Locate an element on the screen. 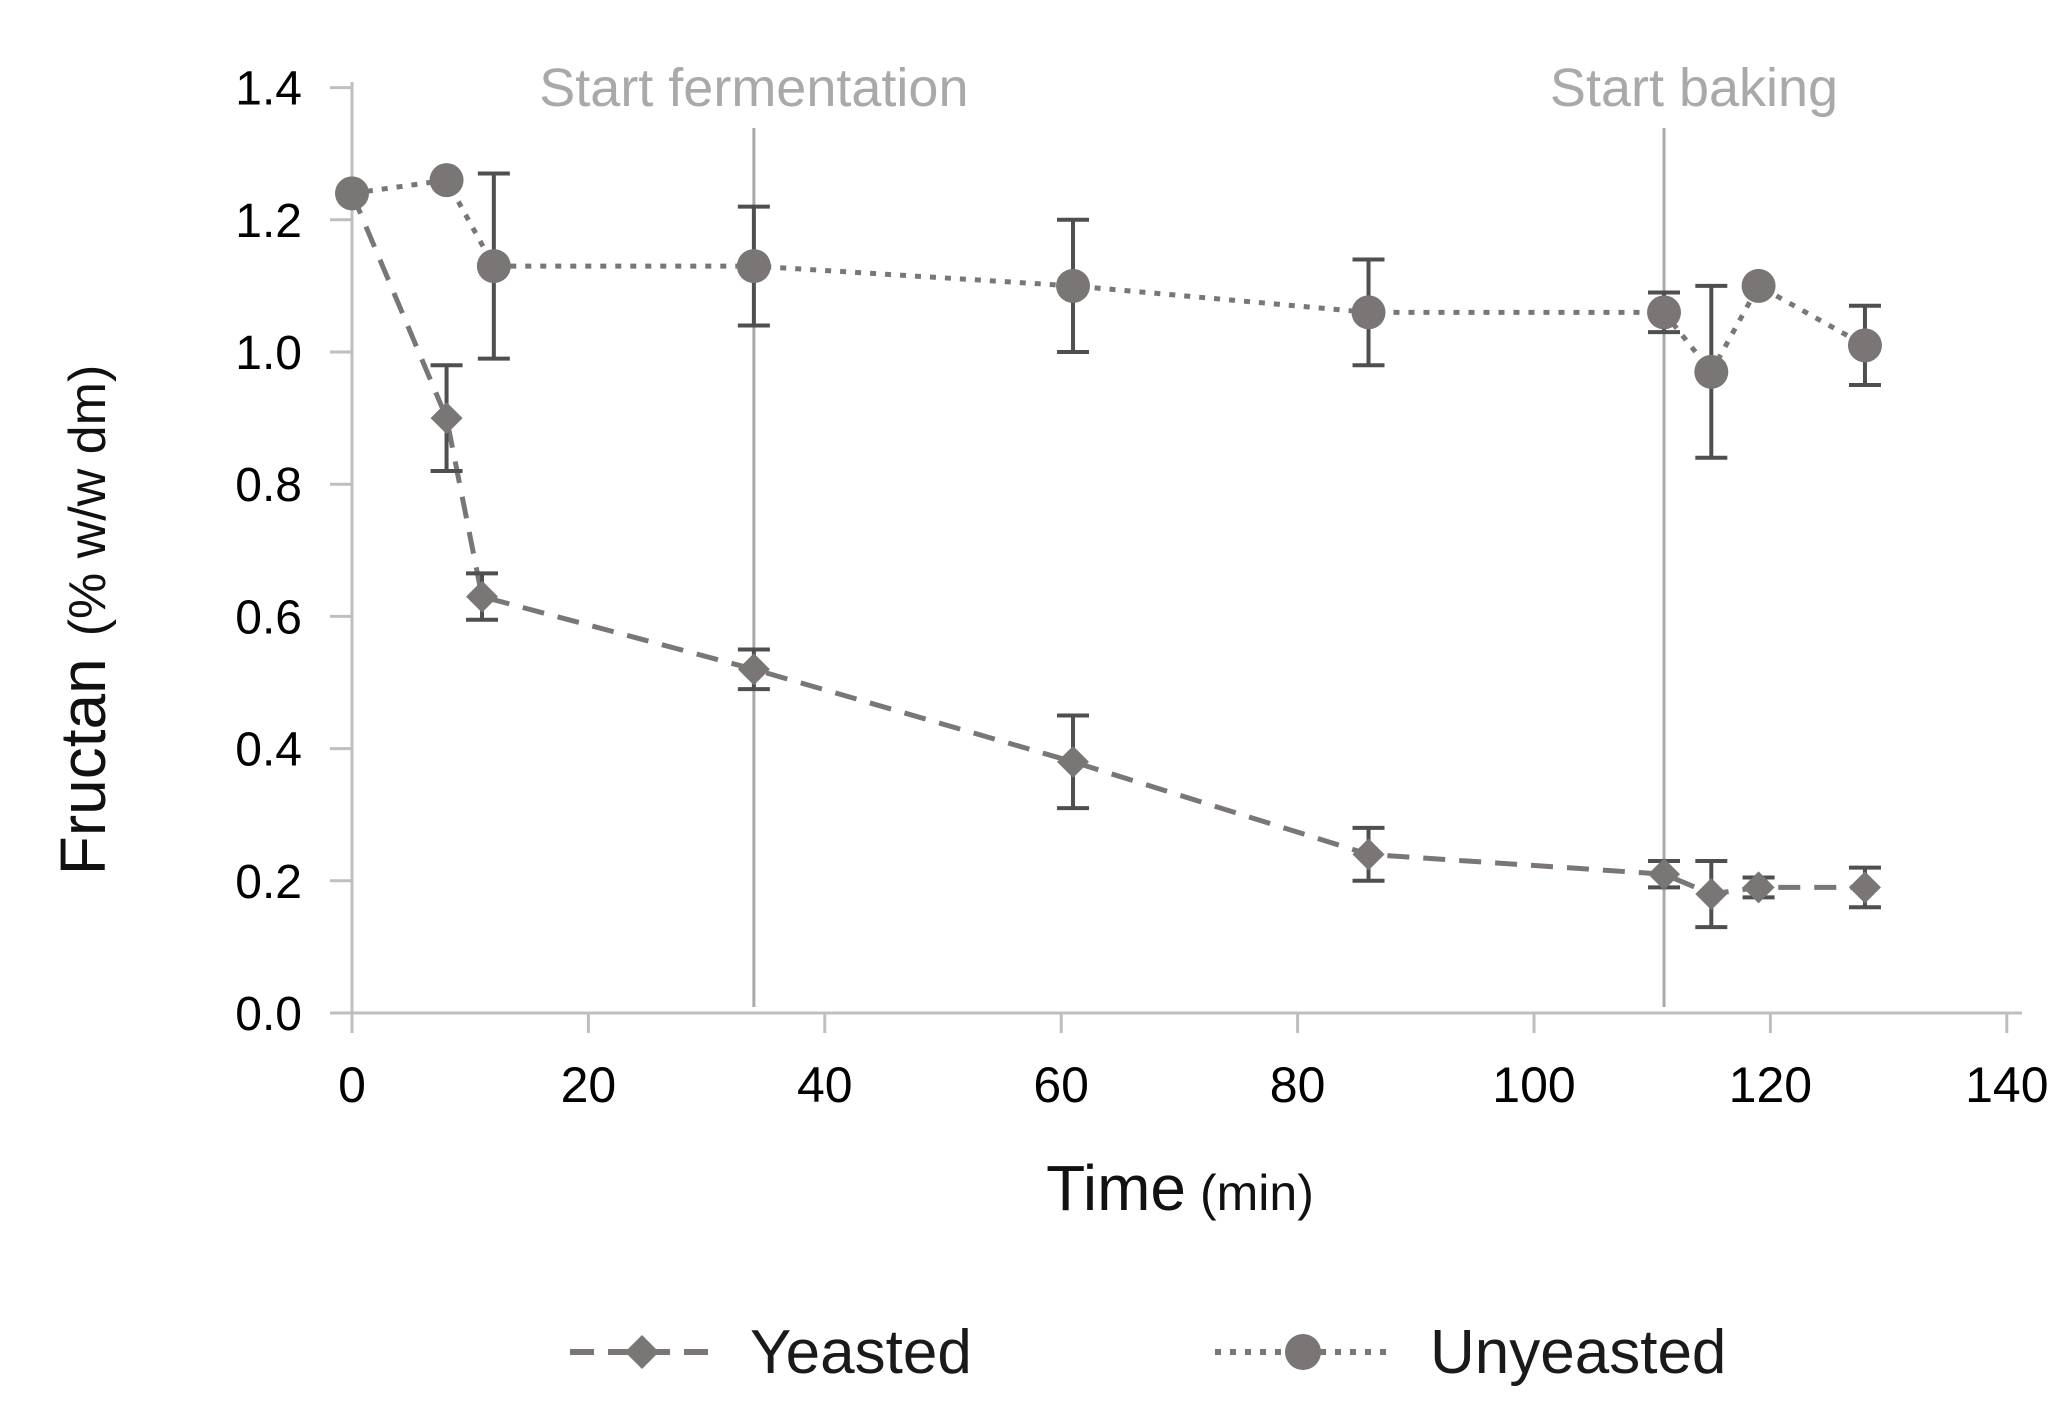  x-axis-title-unit: (min) is located at coordinates (1257, 1193).